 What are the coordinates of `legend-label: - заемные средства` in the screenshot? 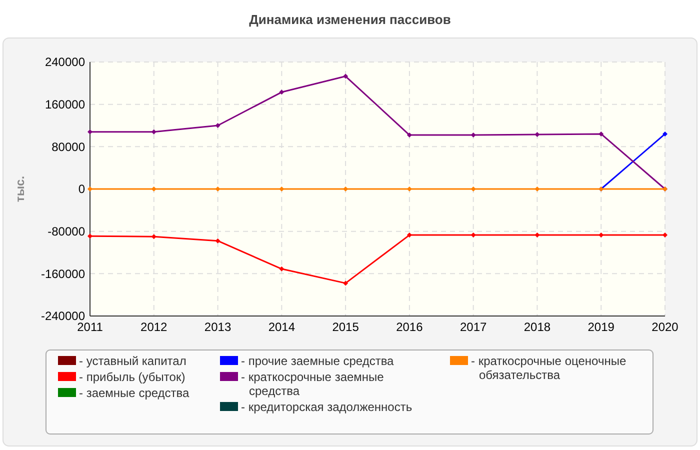 It's located at (134, 393).